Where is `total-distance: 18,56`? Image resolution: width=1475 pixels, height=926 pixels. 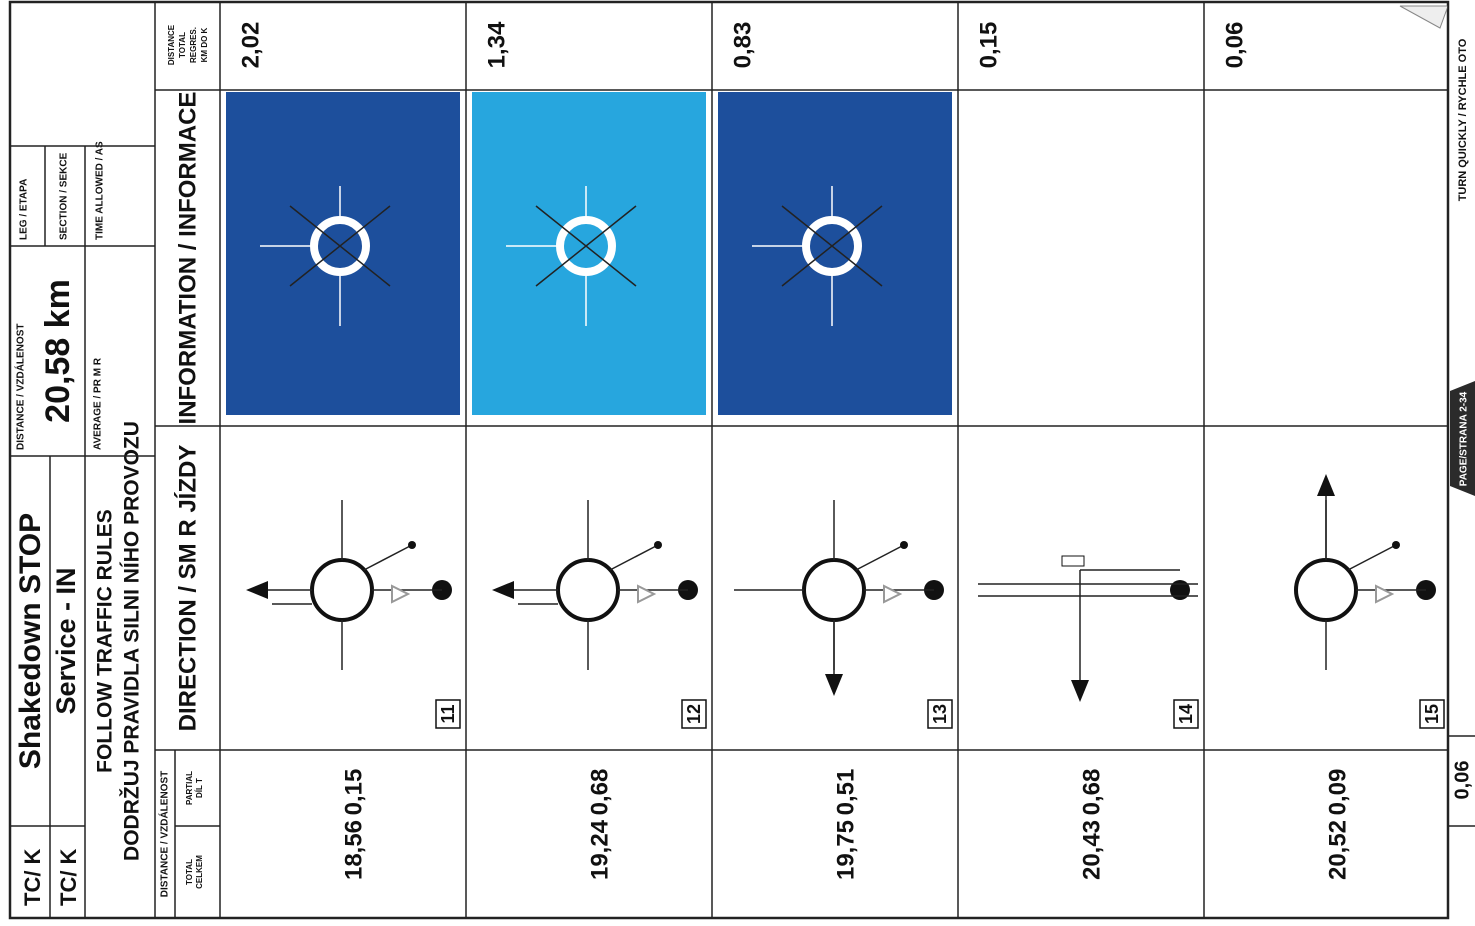
total-distance: 18,56 is located at coordinates (353, 850).